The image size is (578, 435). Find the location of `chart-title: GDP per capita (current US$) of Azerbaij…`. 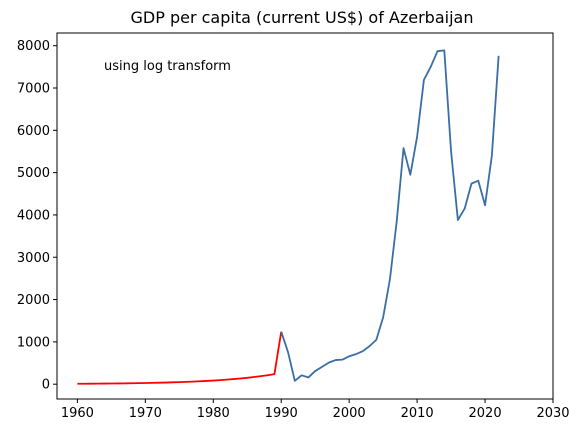

chart-title: GDP per capita (current US$) of Azerbaij… is located at coordinates (302, 17).